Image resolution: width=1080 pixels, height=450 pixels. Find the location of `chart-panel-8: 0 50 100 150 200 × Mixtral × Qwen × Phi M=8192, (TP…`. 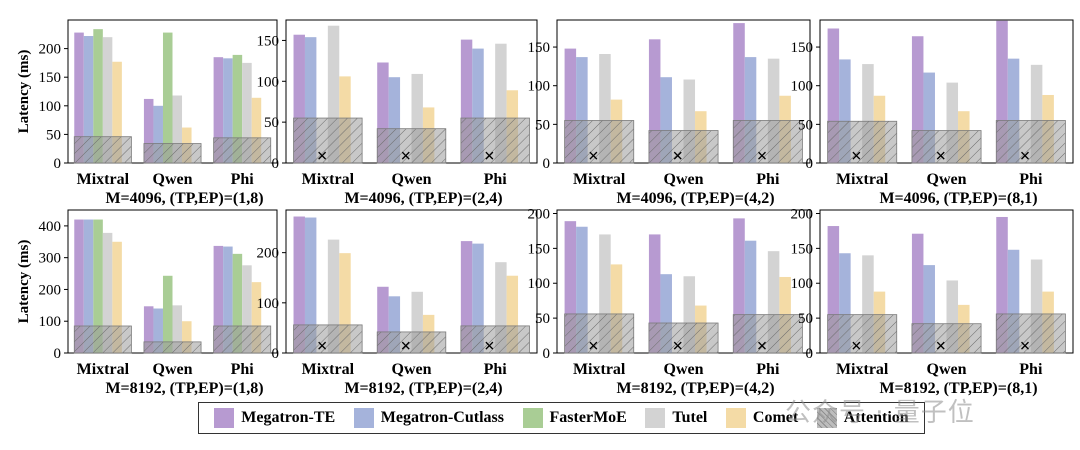

chart-panel-8: 0 50 100 150 200 × Mixtral × Qwen × Phi M=8192, (TP… is located at coordinates (932, 301).